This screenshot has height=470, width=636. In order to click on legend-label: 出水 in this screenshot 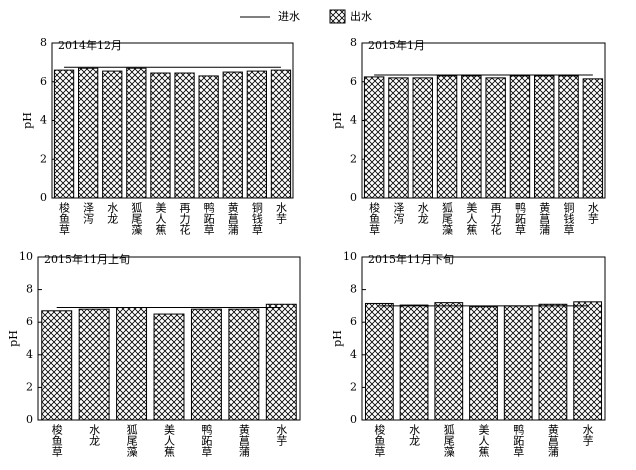, I will do `click(361, 16)`.